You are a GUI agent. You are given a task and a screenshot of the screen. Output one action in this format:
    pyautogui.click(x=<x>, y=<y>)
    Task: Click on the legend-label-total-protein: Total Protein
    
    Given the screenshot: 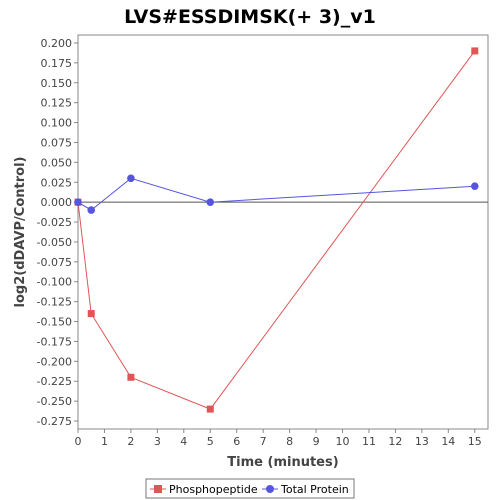 What is the action you would take?
    pyautogui.click(x=314, y=489)
    